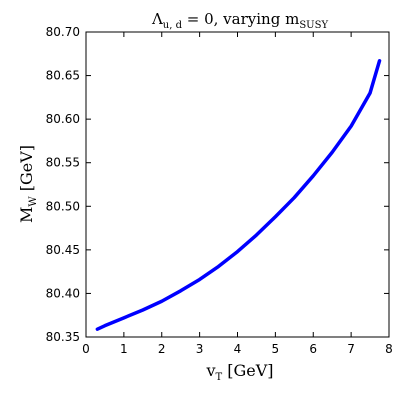 The height and width of the screenshot is (404, 415). What do you see at coordinates (63, 76) in the screenshot?
I see `y-tick-label: 80.65` at bounding box center [63, 76].